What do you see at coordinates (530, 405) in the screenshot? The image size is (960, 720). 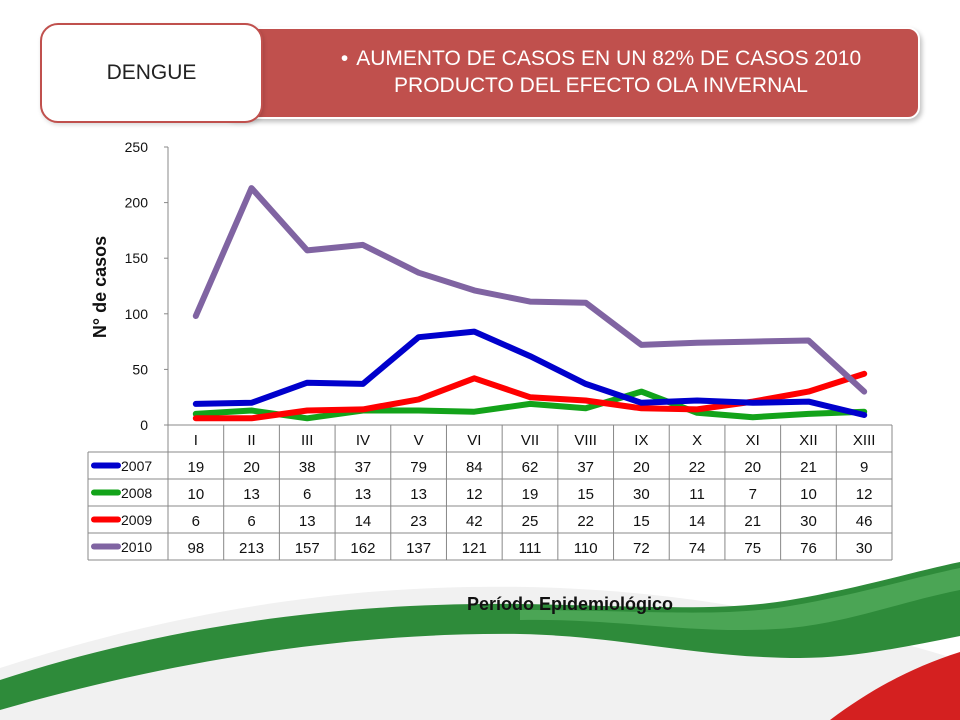 I see `series-line-2008` at bounding box center [530, 405].